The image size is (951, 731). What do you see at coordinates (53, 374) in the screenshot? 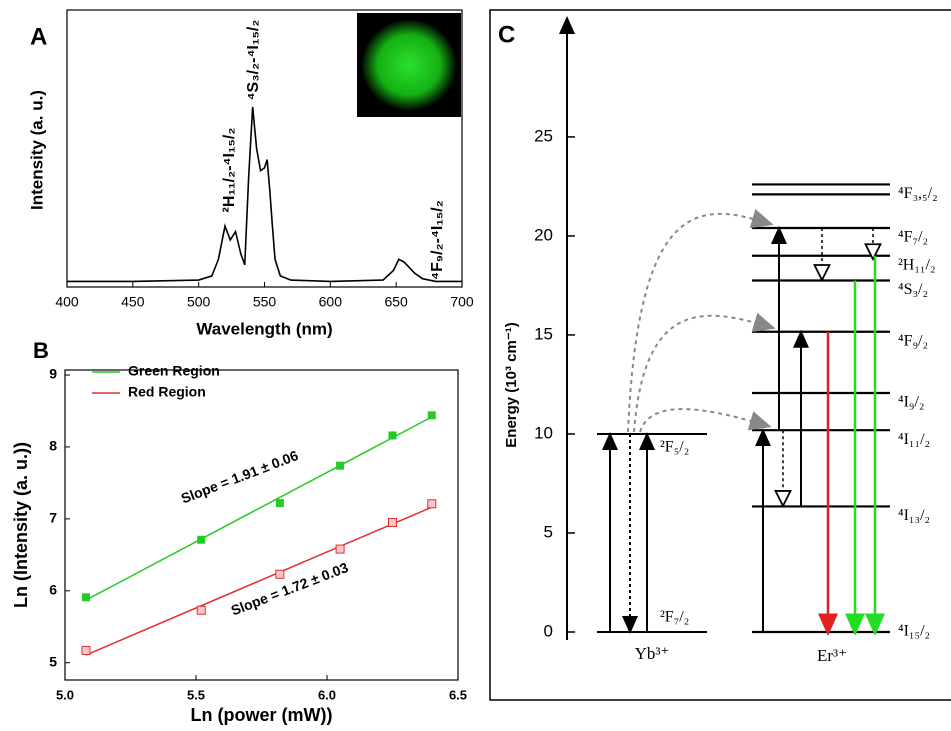
I see `y-tick-label: 9` at bounding box center [53, 374].